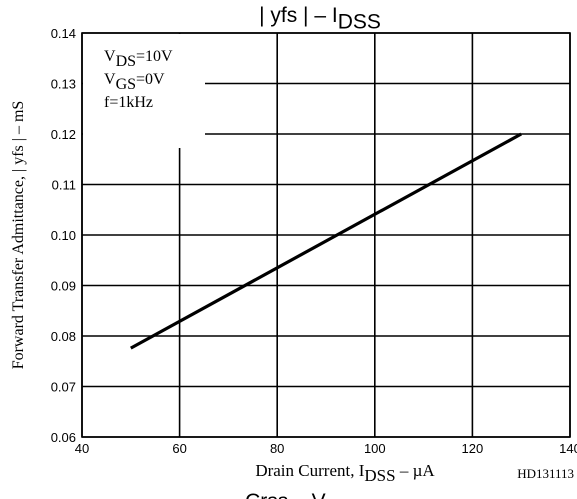 The height and width of the screenshot is (499, 577). Describe the element at coordinates (359, 21) in the screenshot. I see `chart-title-sub: DSS` at that location.